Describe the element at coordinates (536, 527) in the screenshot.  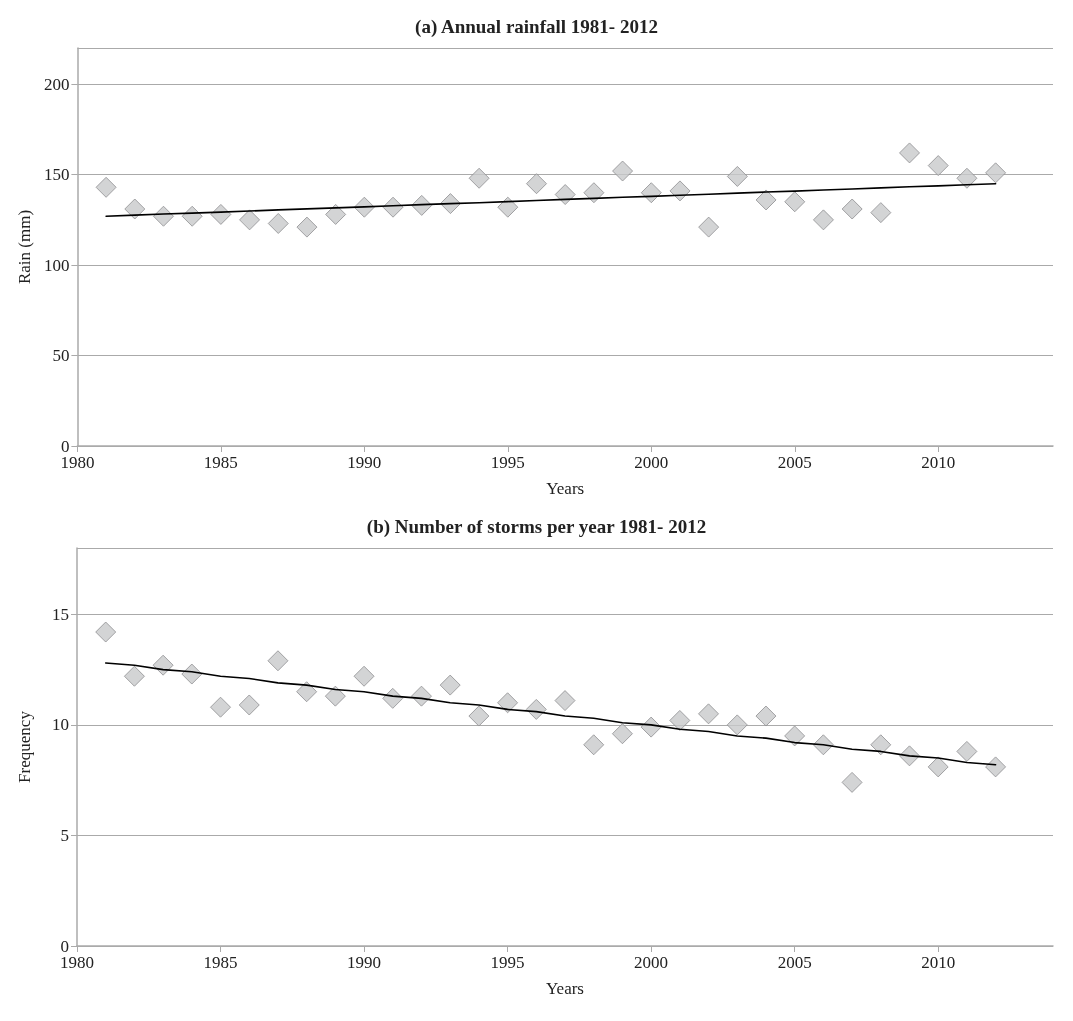
I see `chart-title: (b) Number of storms per year 1981- 2012` at that location.